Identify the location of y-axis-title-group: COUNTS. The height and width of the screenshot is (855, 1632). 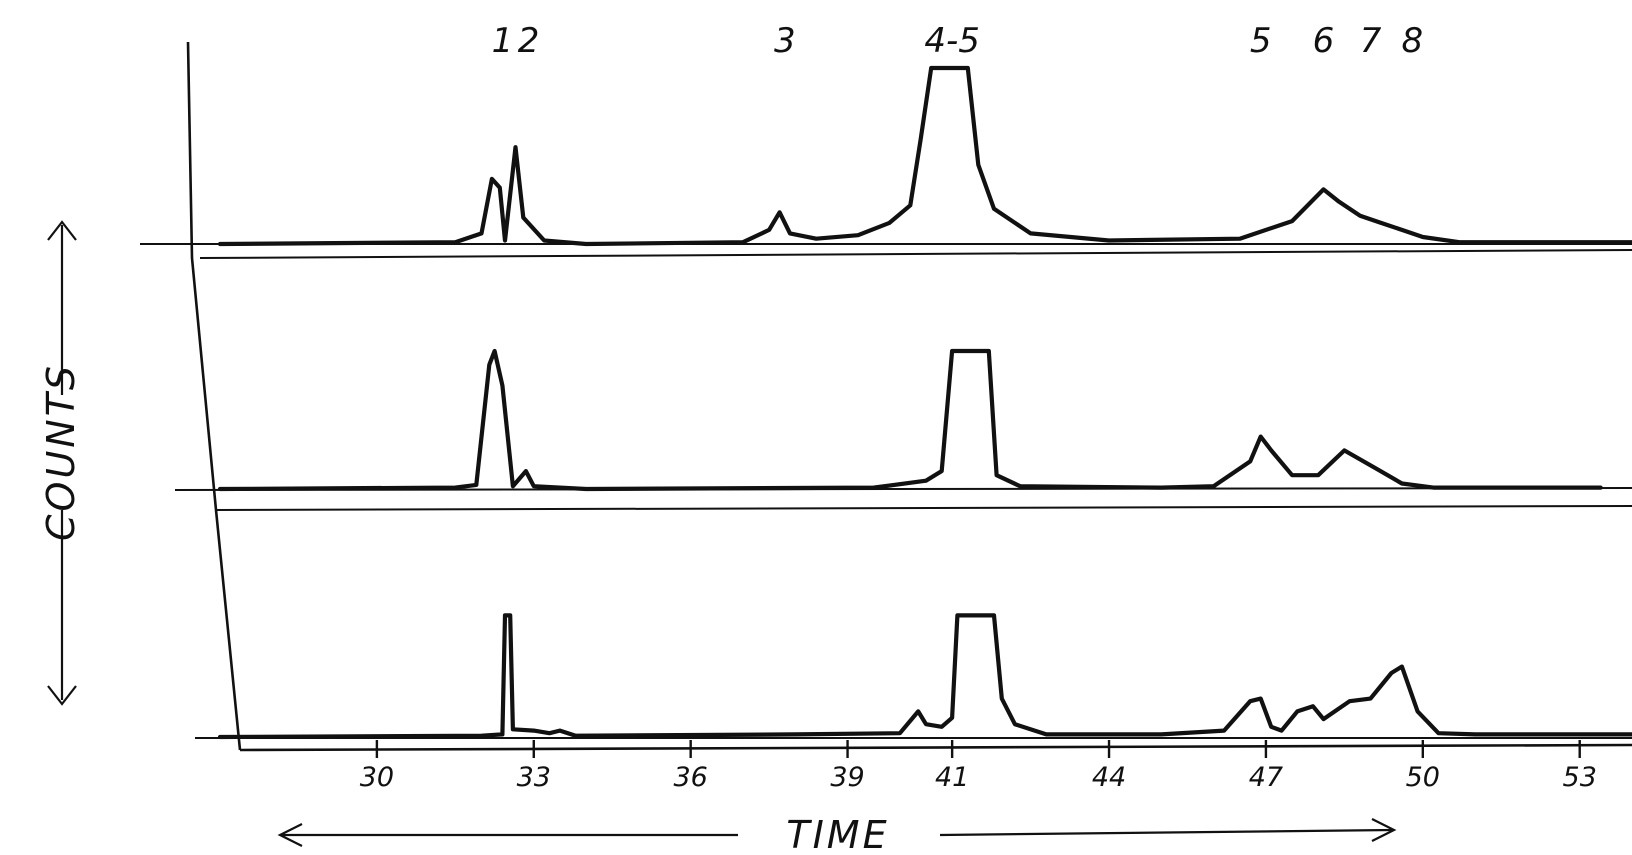
(61, 463).